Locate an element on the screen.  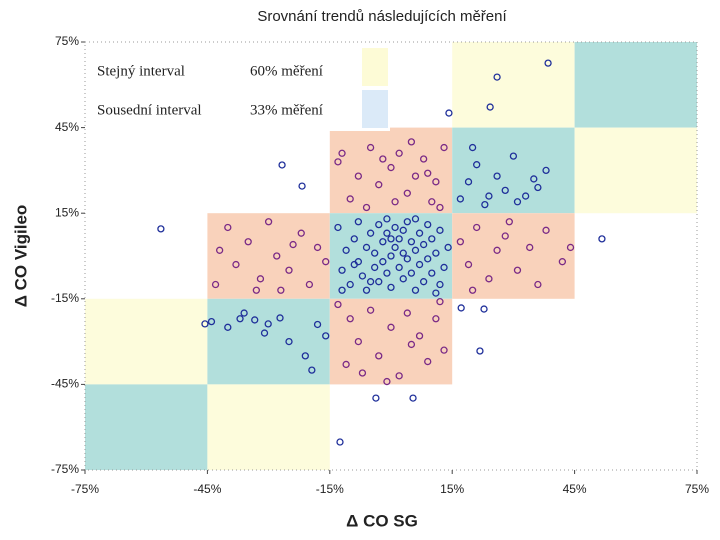
x-tick-label: -15% is located at coordinates (330, 489).